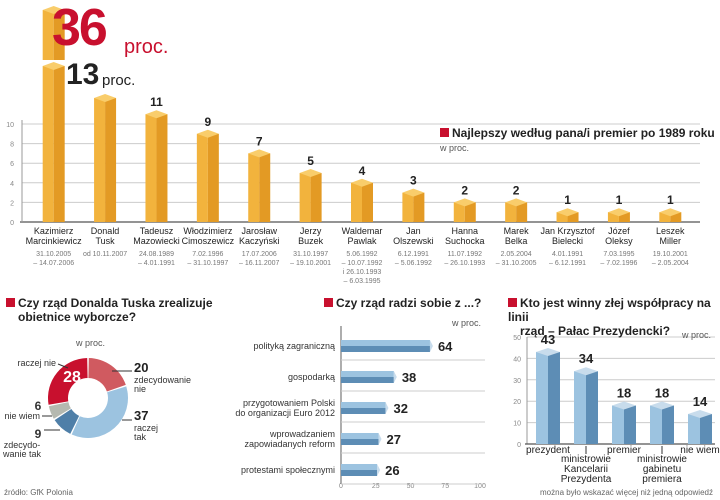 The height and width of the screenshot is (500, 720). What do you see at coordinates (362, 272) in the screenshot?
I see `category-dates: i 26.10.1993` at bounding box center [362, 272].